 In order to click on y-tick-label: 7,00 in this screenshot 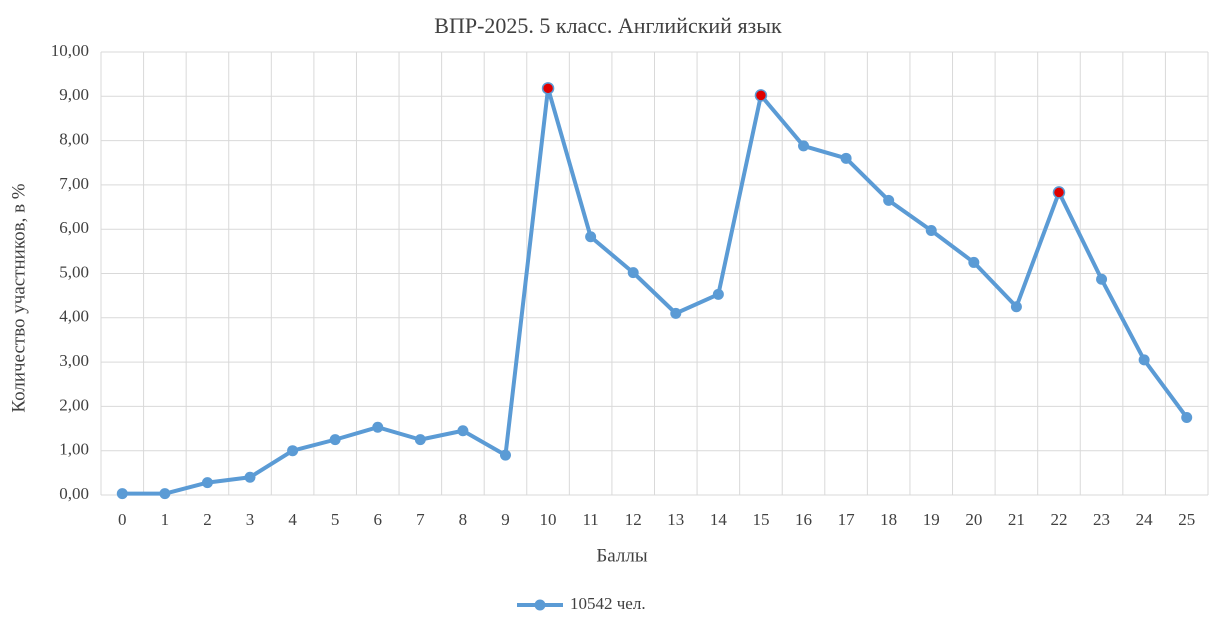, I will do `click(74, 183)`.